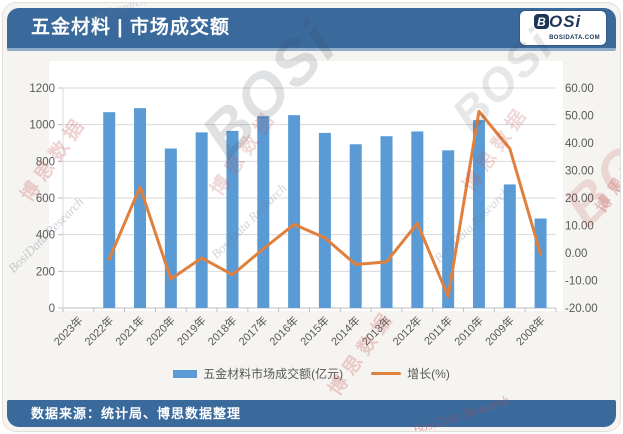 Image resolution: width=623 pixels, height=434 pixels. I want to click on logo-brand: B OSi, so click(558, 21).